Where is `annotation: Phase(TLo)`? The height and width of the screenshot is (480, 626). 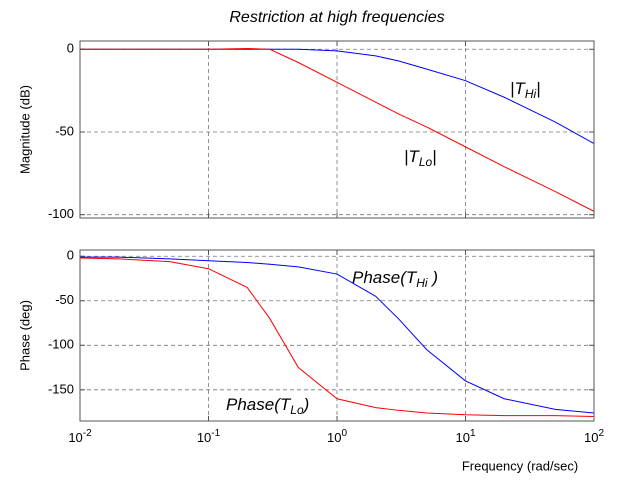 annotation: Phase(TLo) is located at coordinates (267, 406).